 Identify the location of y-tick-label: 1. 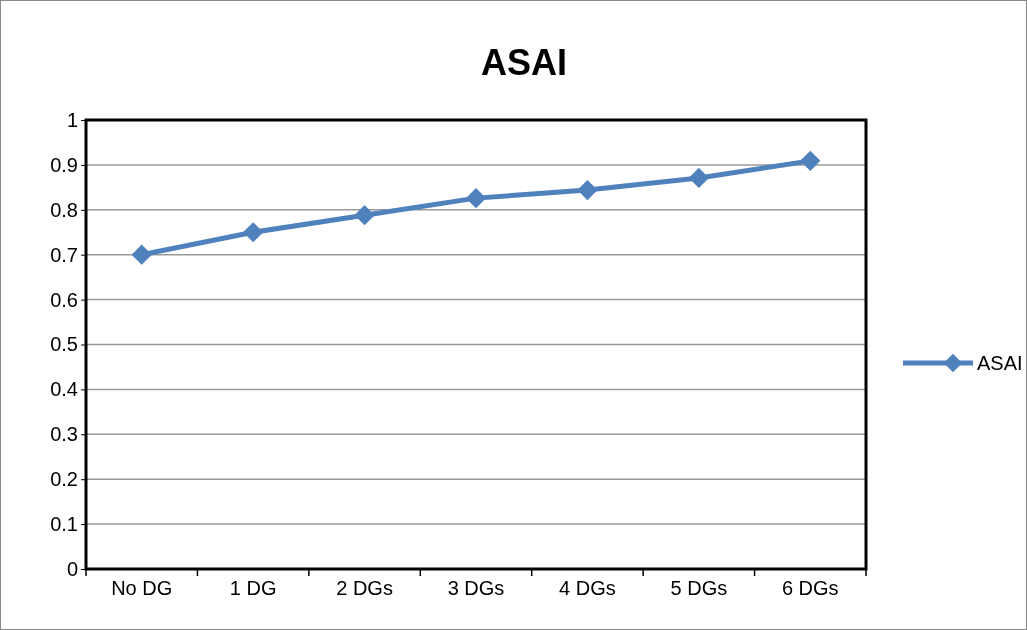
(72, 119).